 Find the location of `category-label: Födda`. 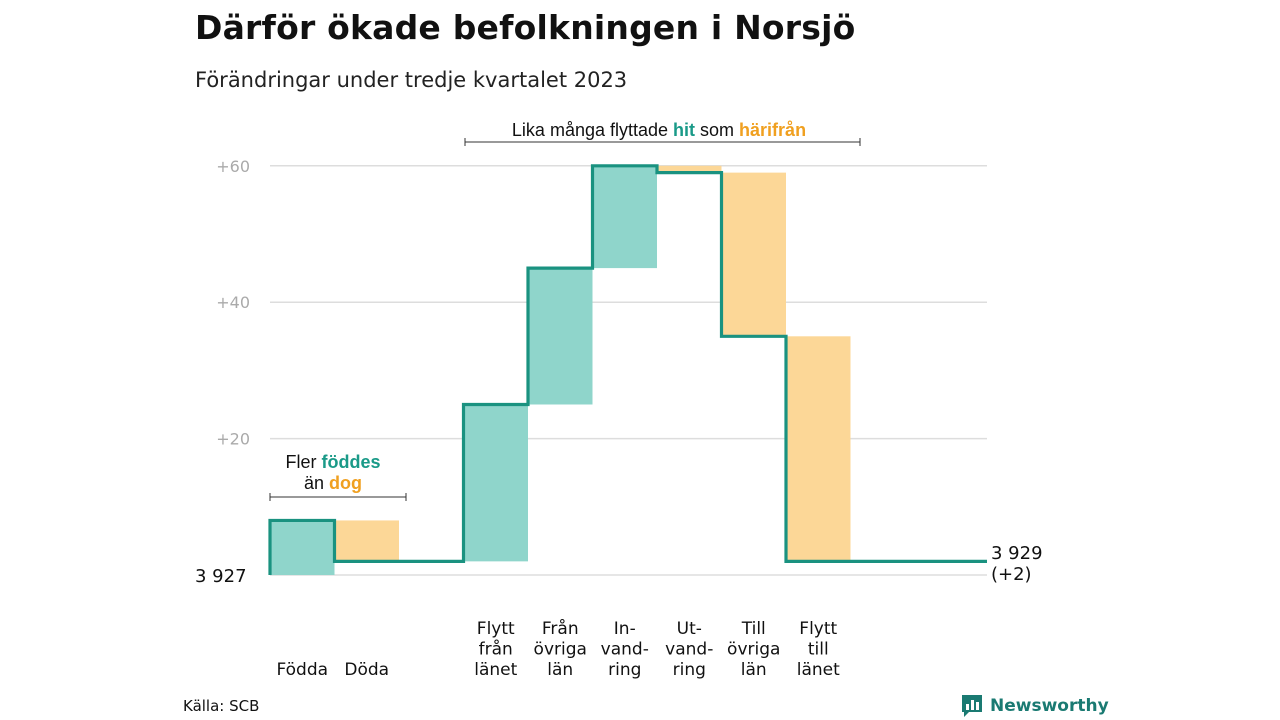

category-label: Födda is located at coordinates (302, 670).